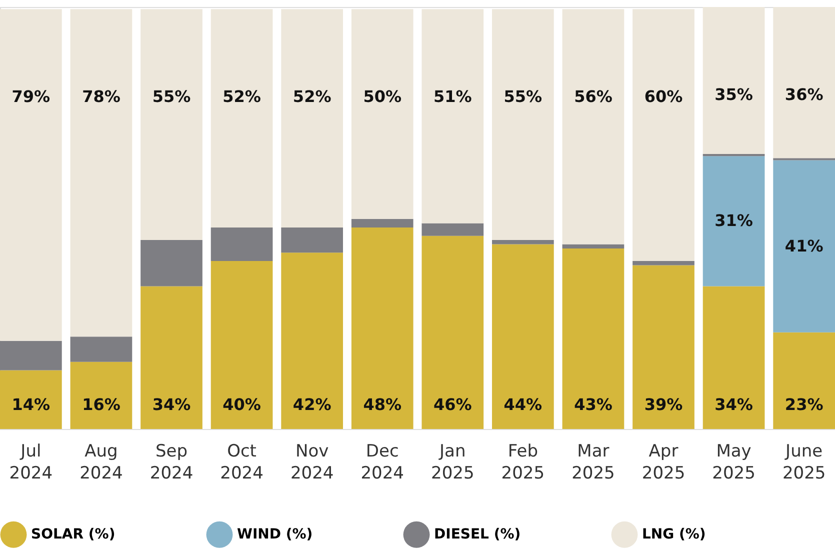 The image size is (835, 558). What do you see at coordinates (593, 404) in the screenshot?
I see `data-label: 43%` at bounding box center [593, 404].